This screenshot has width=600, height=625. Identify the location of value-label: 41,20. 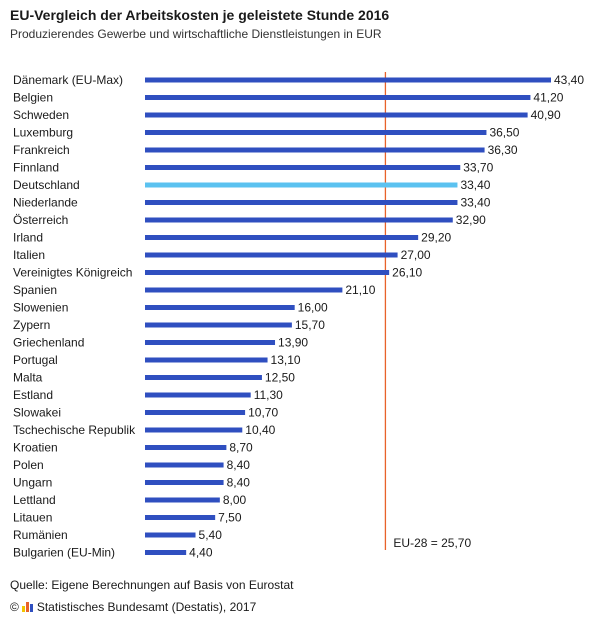
(548, 98).